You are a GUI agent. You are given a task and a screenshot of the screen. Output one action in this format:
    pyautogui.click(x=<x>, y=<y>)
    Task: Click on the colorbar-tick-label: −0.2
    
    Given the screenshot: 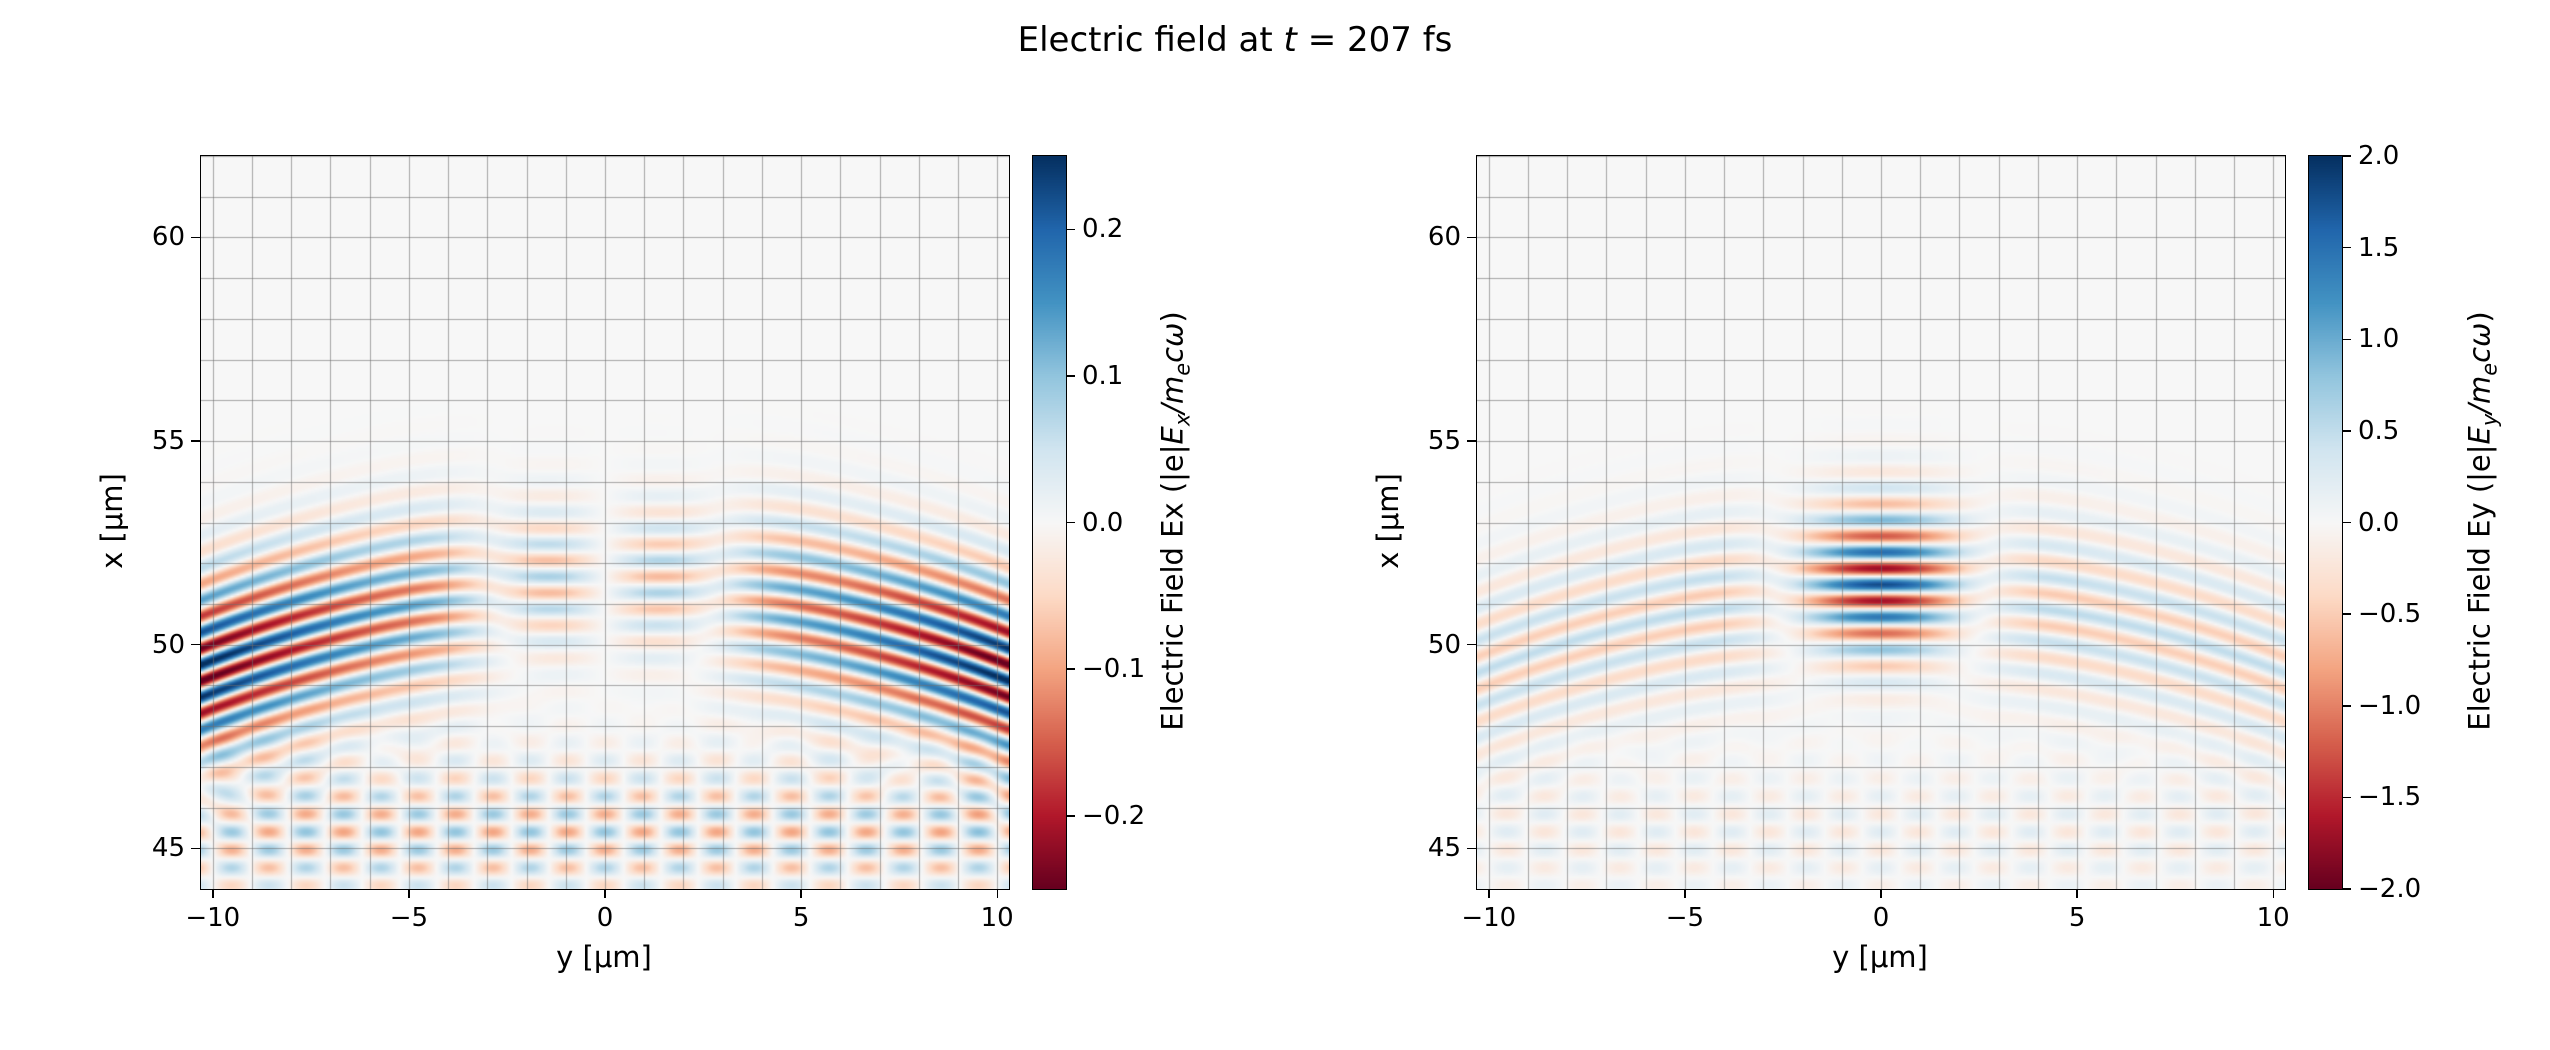 What is the action you would take?
    pyautogui.click(x=1114, y=815)
    